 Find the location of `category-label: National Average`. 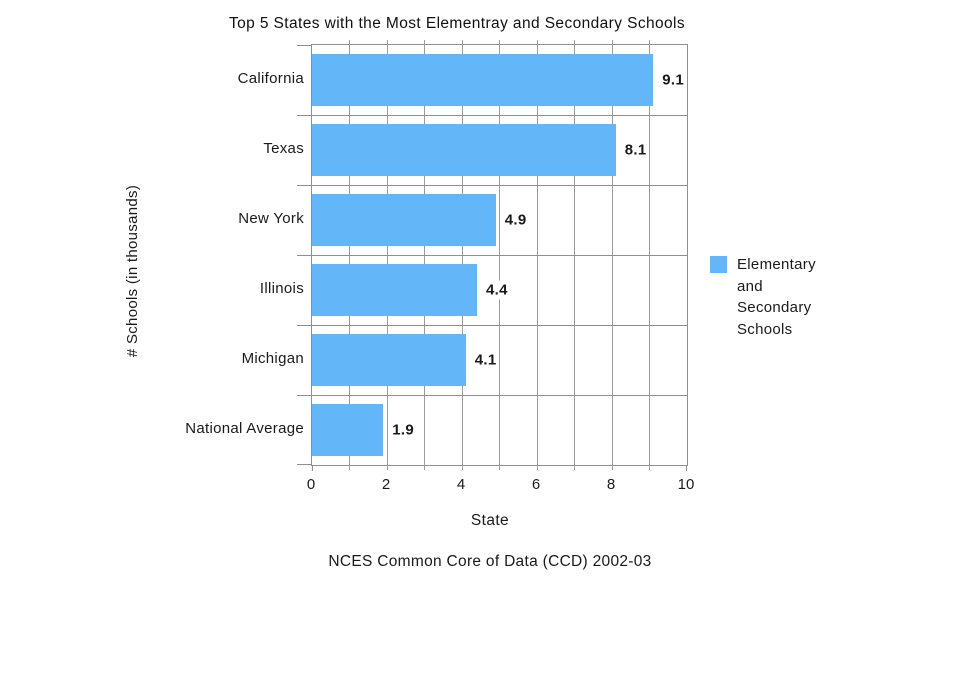

category-label: National Average is located at coordinates (244, 428).